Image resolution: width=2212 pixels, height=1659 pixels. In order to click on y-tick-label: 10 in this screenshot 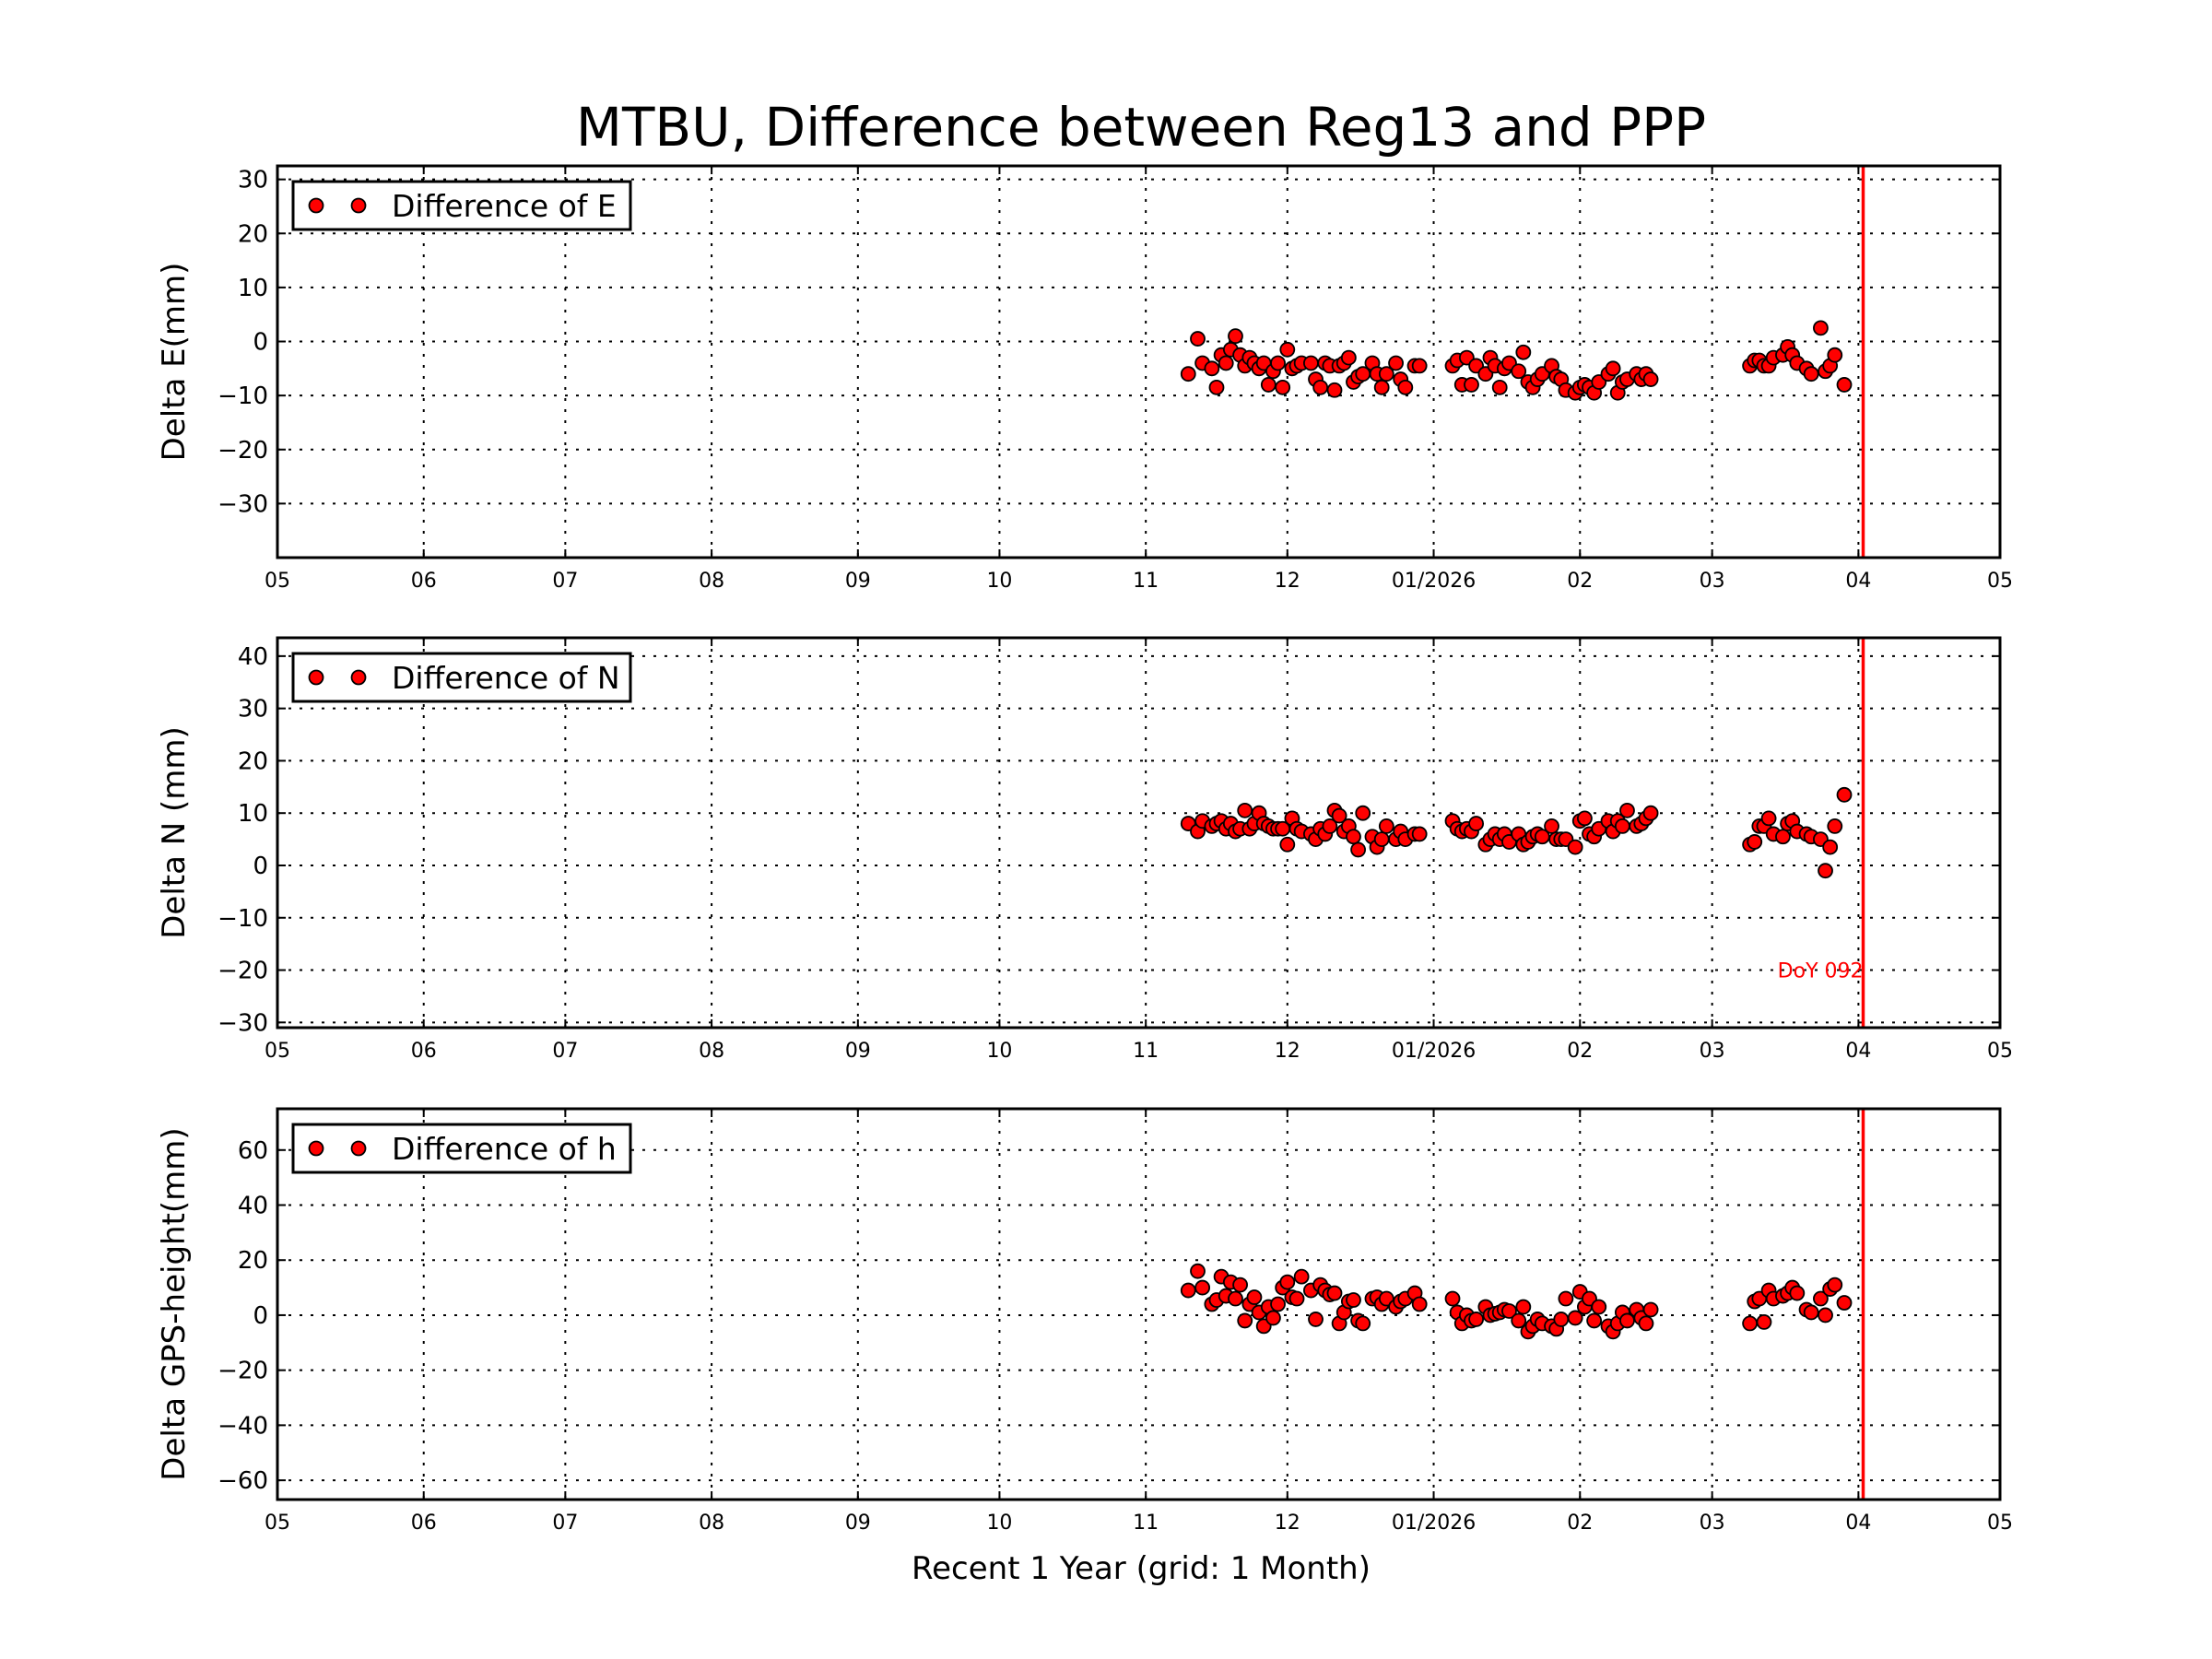, I will do `click(253, 814)`.